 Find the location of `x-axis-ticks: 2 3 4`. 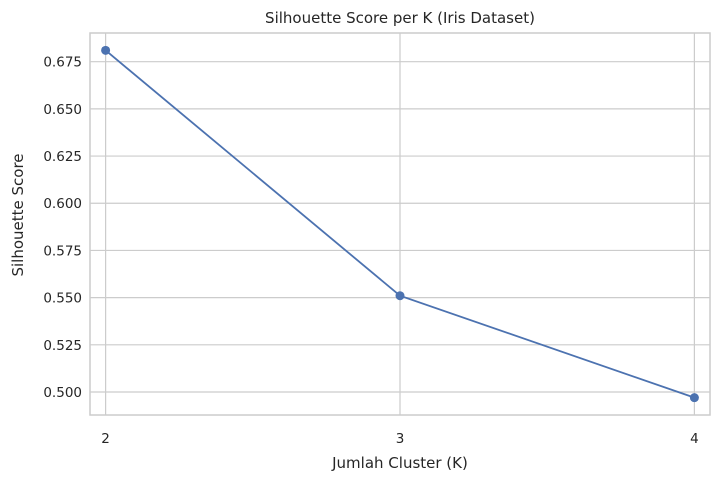

x-axis-ticks: 2 3 4 is located at coordinates (399, 439).